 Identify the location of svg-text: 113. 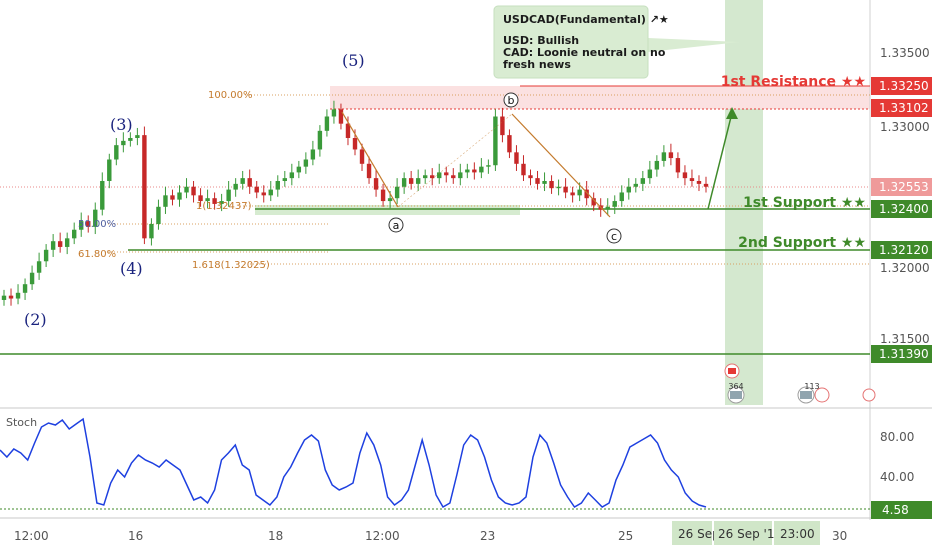
(811, 386).